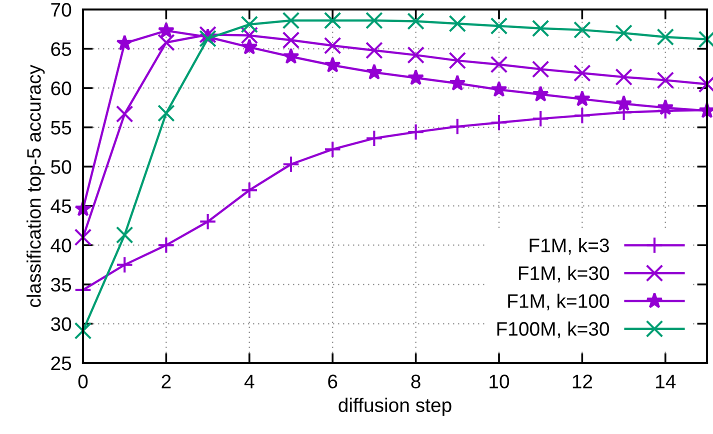 This screenshot has height=434, width=713. What do you see at coordinates (249, 381) in the screenshot?
I see `x-tick-label: 4` at bounding box center [249, 381].